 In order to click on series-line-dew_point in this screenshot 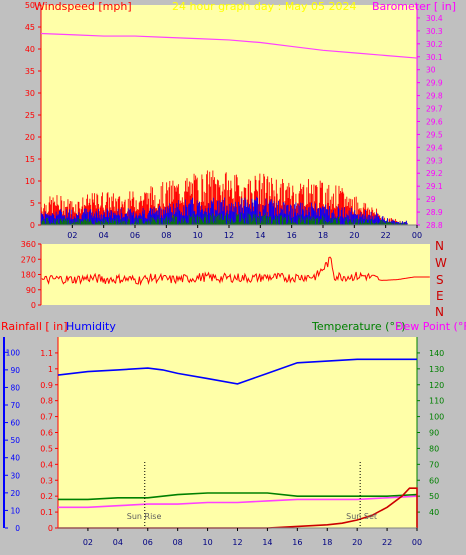, I will do `click(238, 502)`.